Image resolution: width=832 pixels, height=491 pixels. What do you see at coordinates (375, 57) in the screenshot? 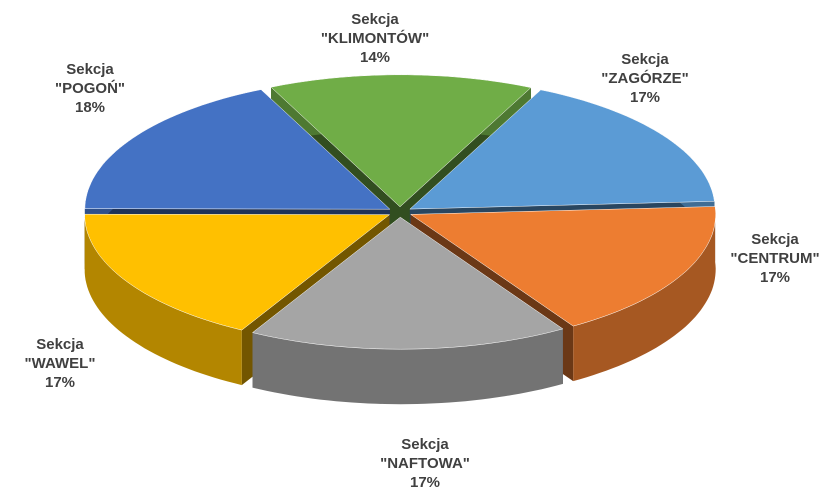
I see `value-label: 14%` at bounding box center [375, 57].